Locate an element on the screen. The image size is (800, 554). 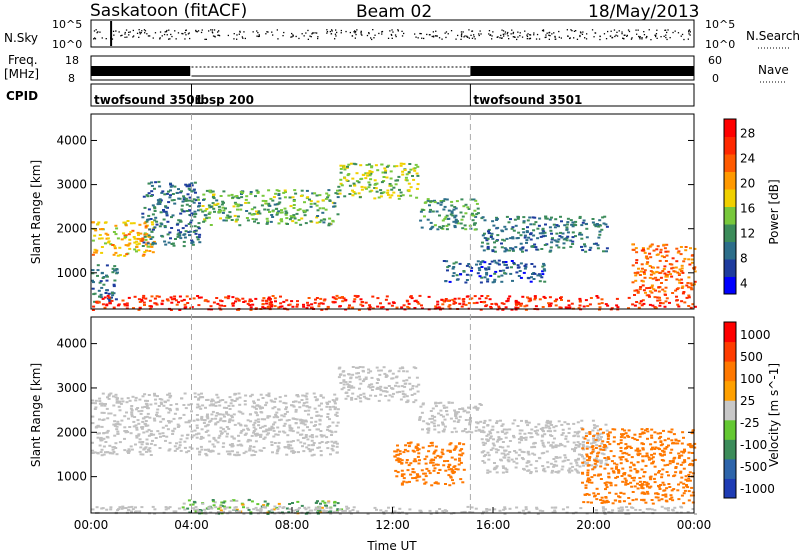
colorbar-cell is located at coordinates (730, 198).